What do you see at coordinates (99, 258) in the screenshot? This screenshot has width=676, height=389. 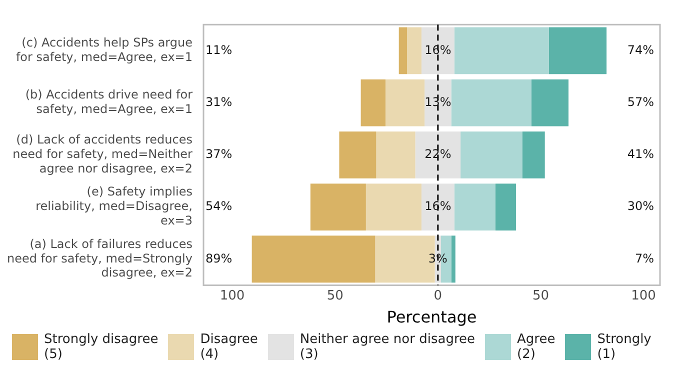 I see `y-tick-label: (a) Lack of failures reduces need for safety, med=Strongly disagree, ex=2` at bounding box center [99, 258].